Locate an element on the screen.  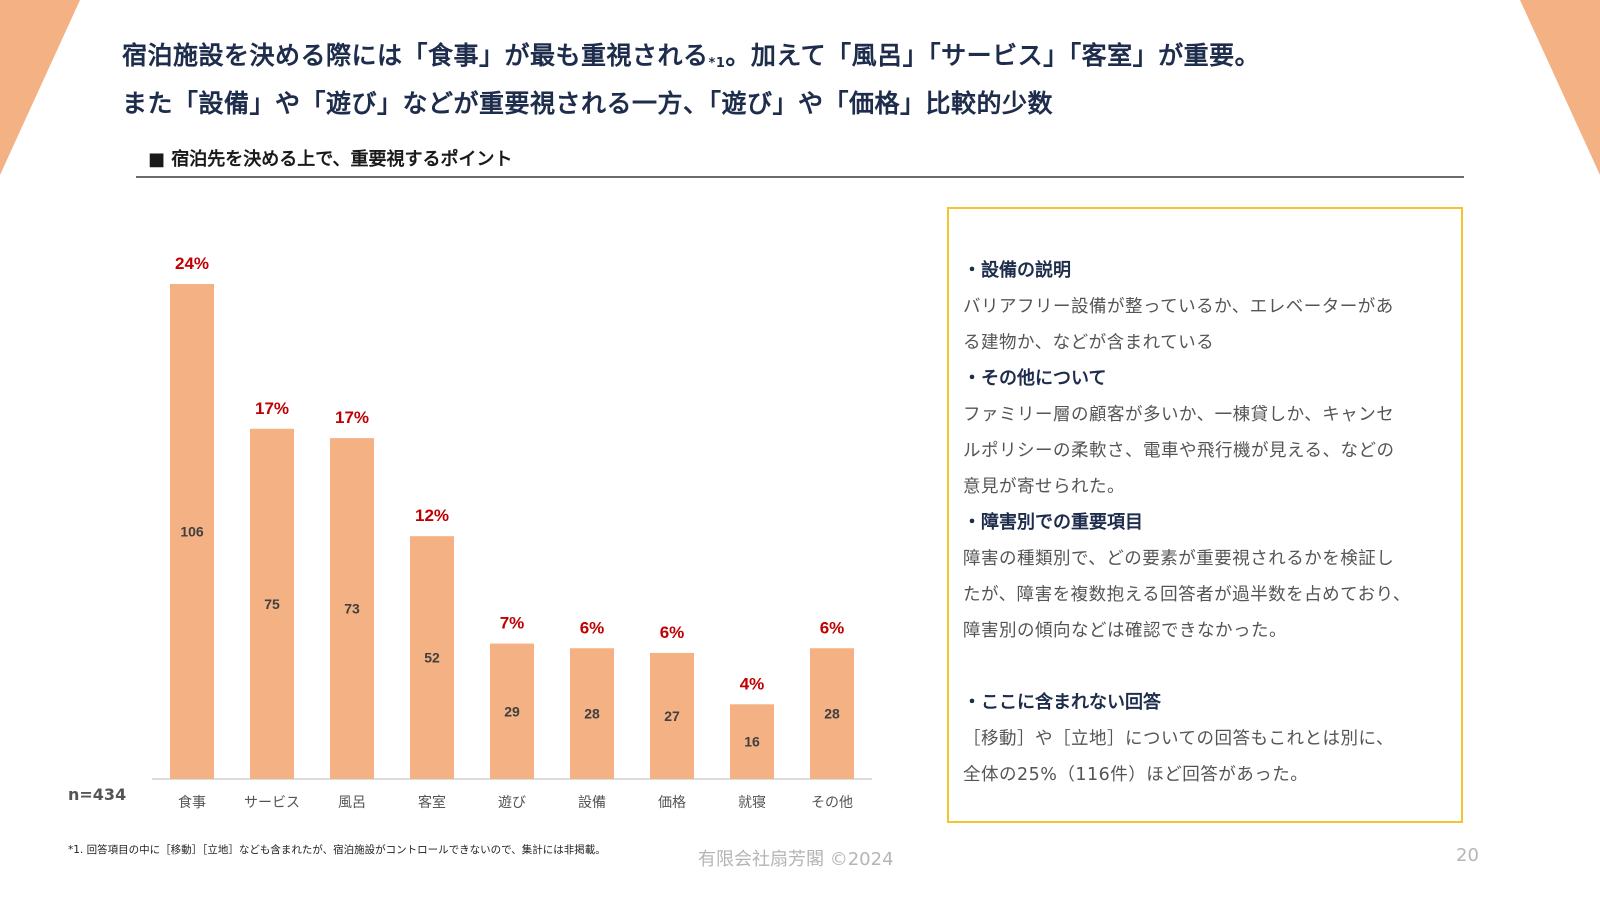
category-tick-label: 風呂 is located at coordinates (352, 803).